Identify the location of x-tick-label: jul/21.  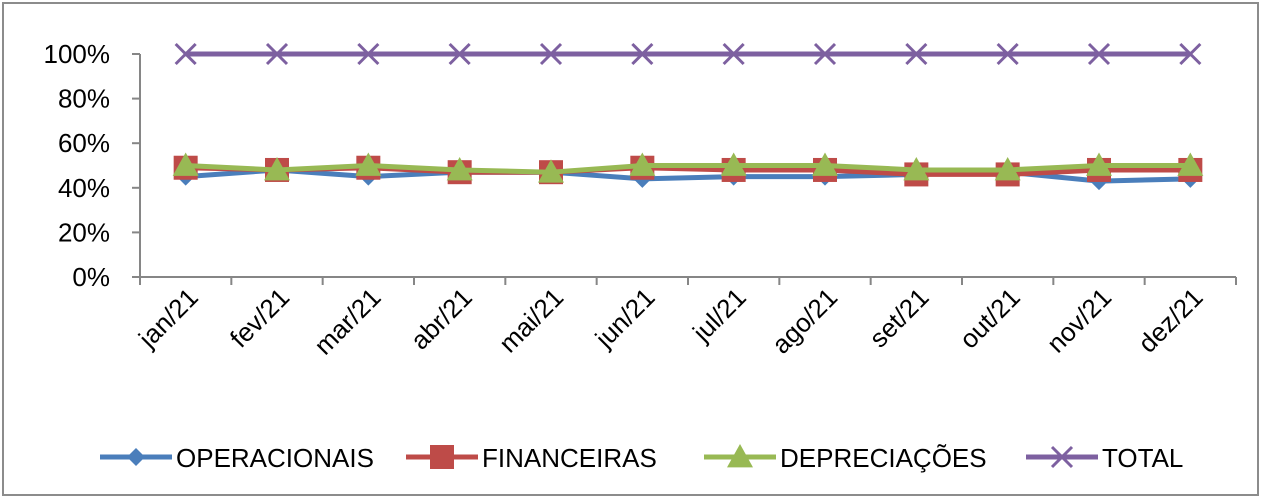
(719, 315).